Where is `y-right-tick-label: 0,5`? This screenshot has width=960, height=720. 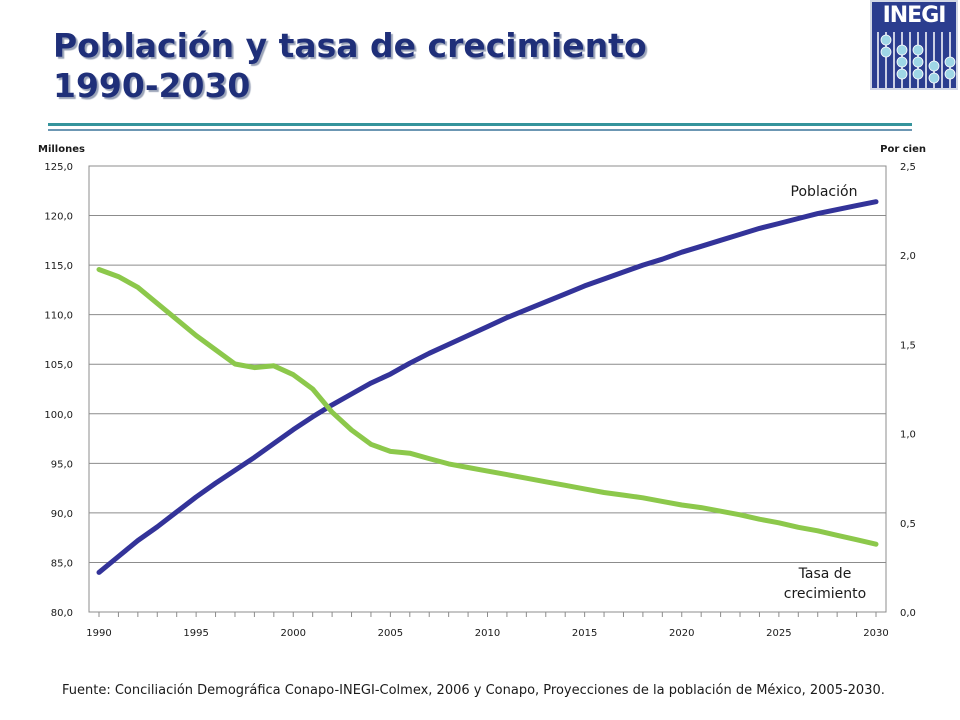
y-right-tick-label: 0,5 is located at coordinates (908, 524).